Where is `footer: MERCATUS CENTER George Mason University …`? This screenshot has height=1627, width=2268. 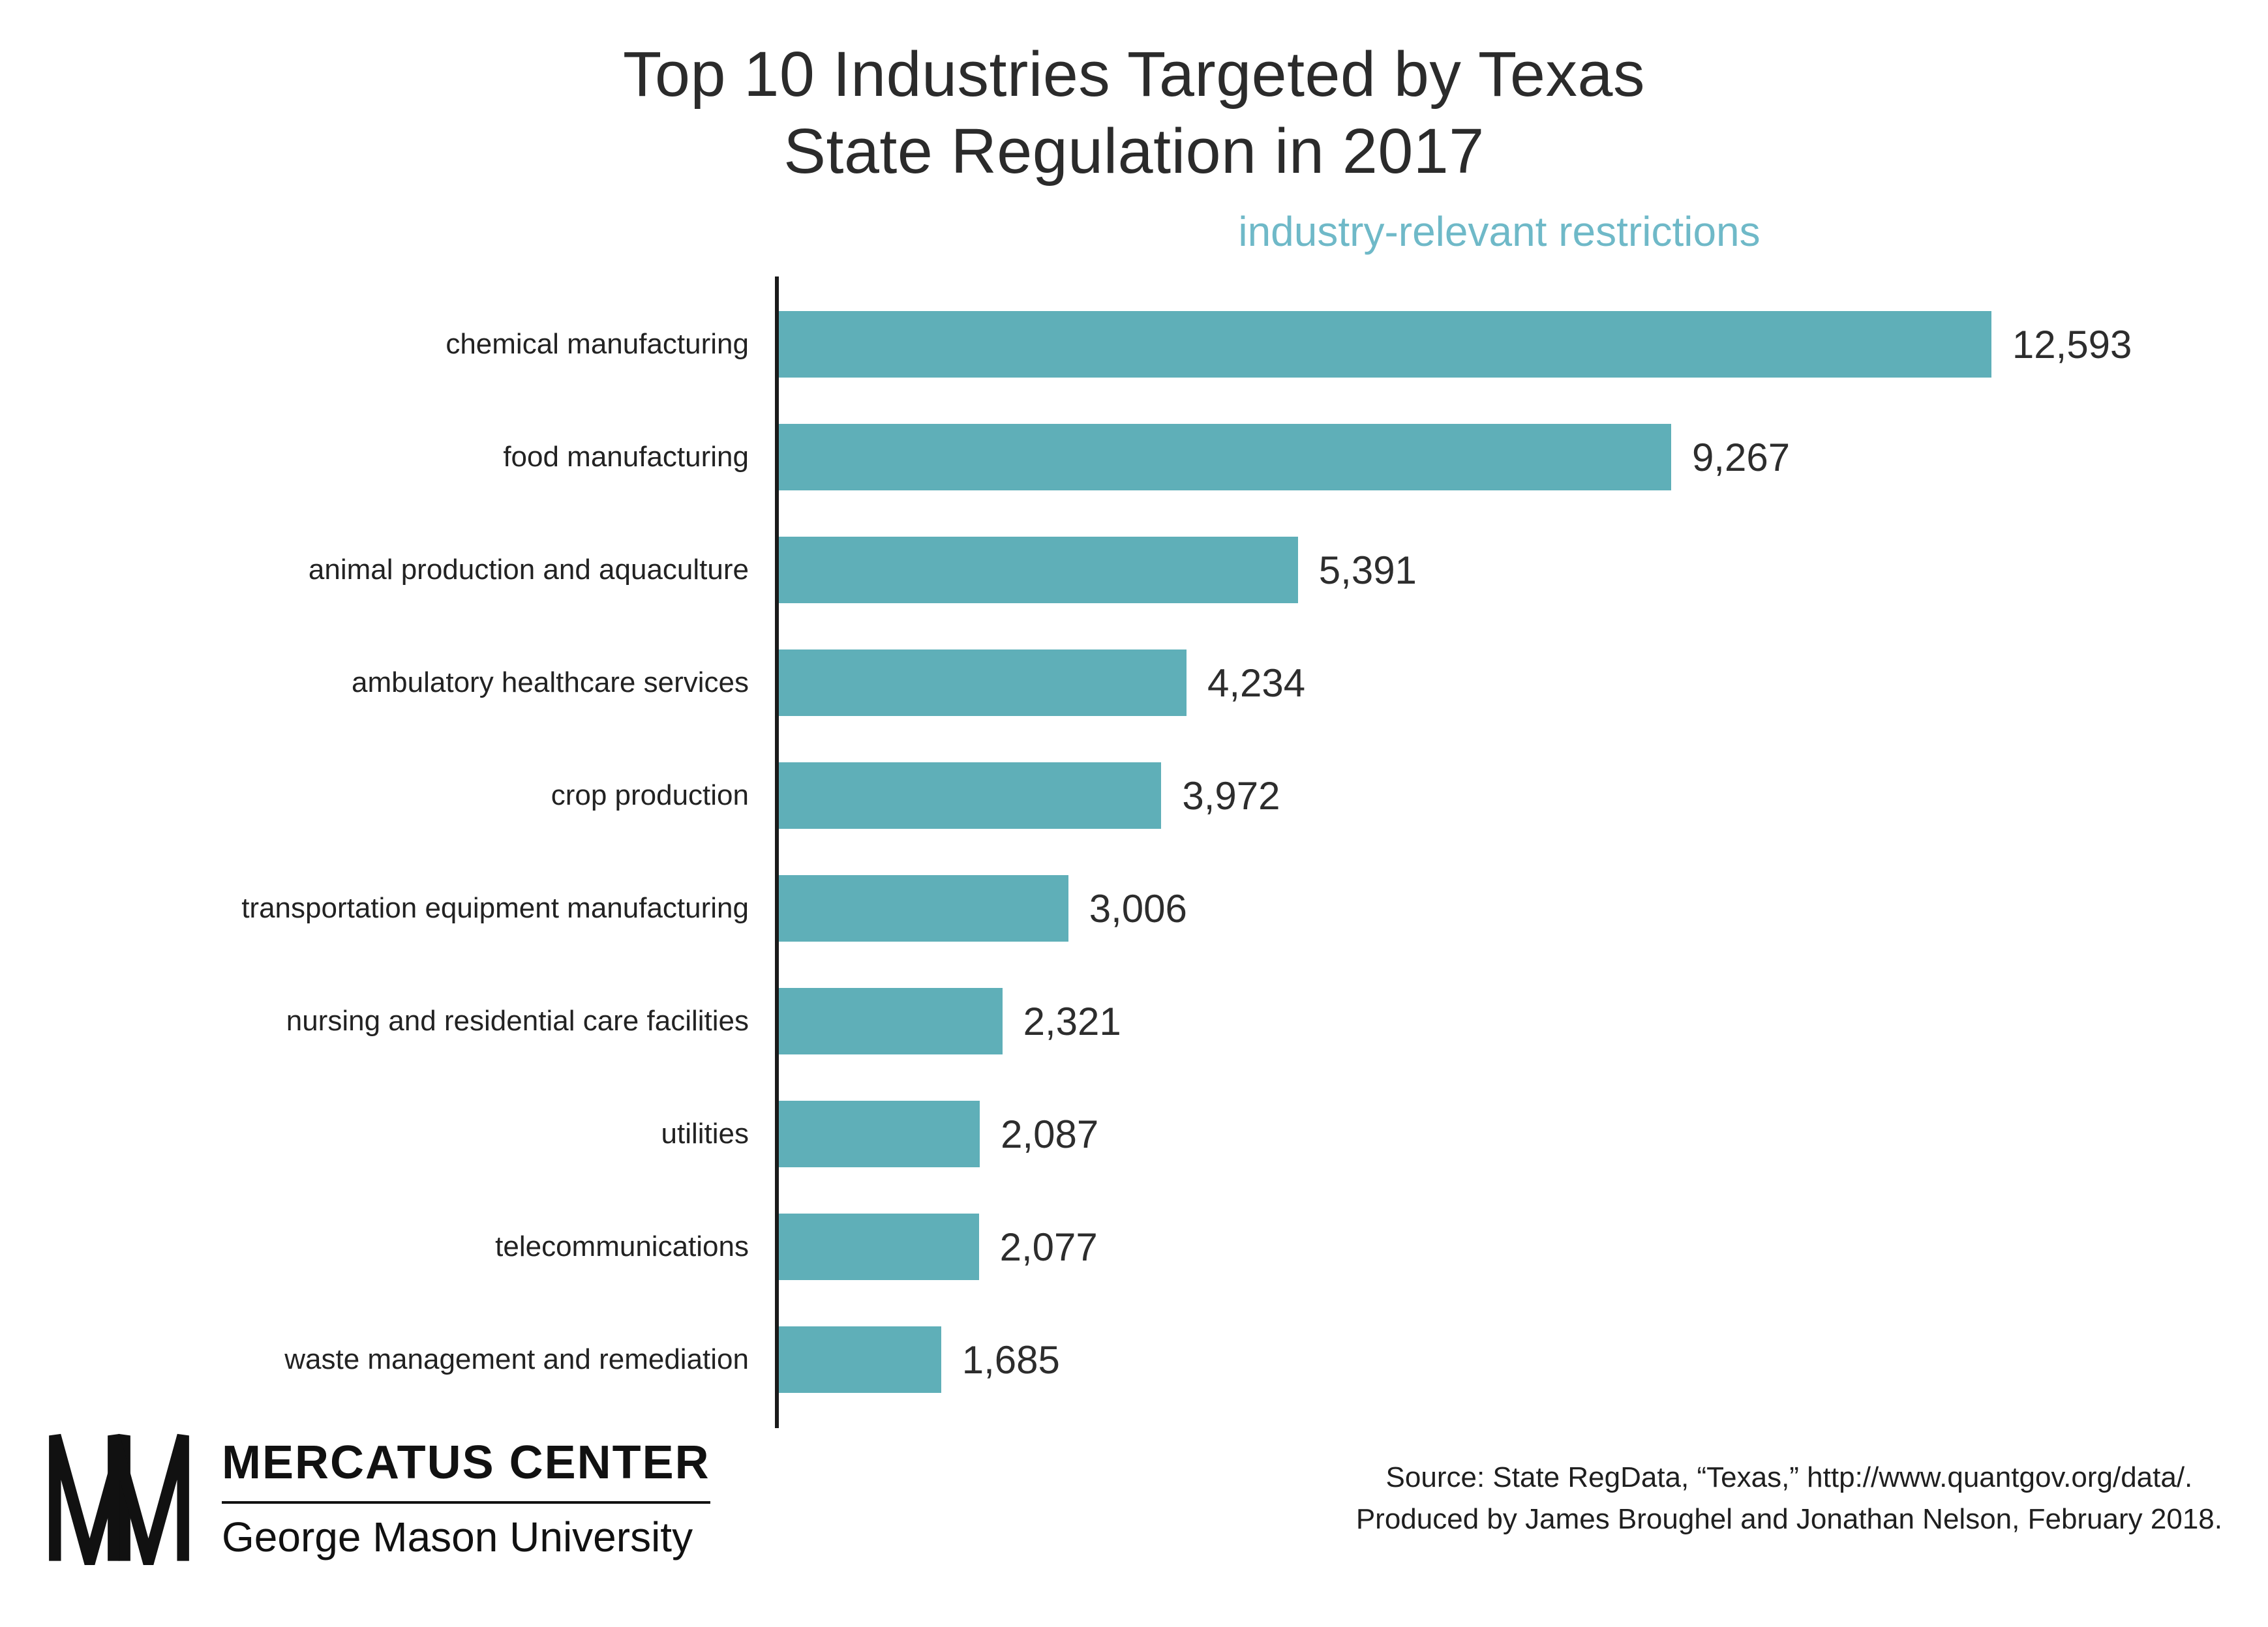
footer: MERCATUS CENTER George Mason University … is located at coordinates (1134, 1498).